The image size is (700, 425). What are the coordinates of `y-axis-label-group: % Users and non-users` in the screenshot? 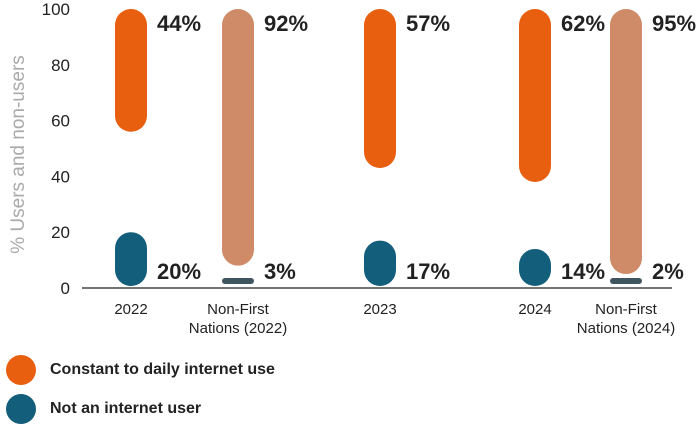 It's located at (18, 154).